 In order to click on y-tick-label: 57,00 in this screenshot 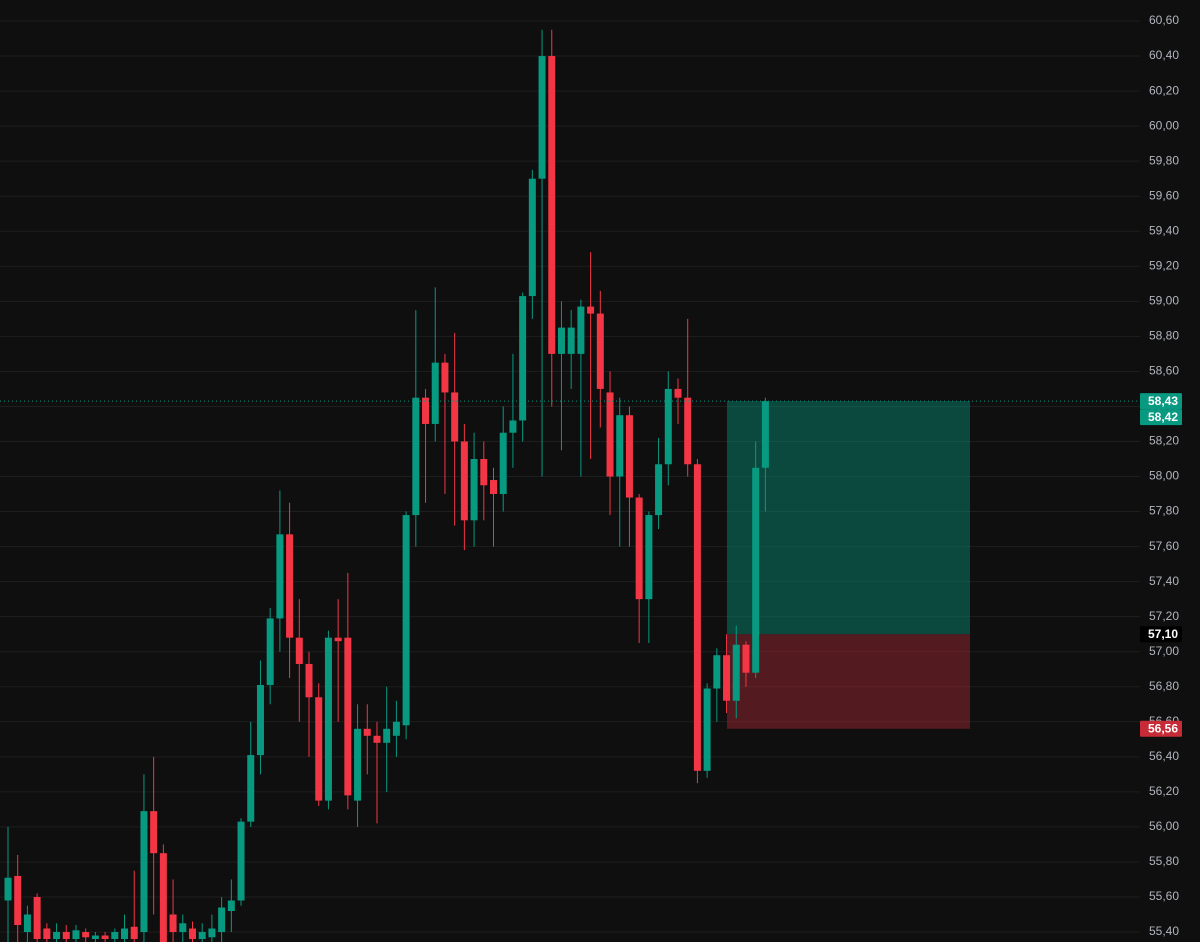, I will do `click(1164, 651)`.